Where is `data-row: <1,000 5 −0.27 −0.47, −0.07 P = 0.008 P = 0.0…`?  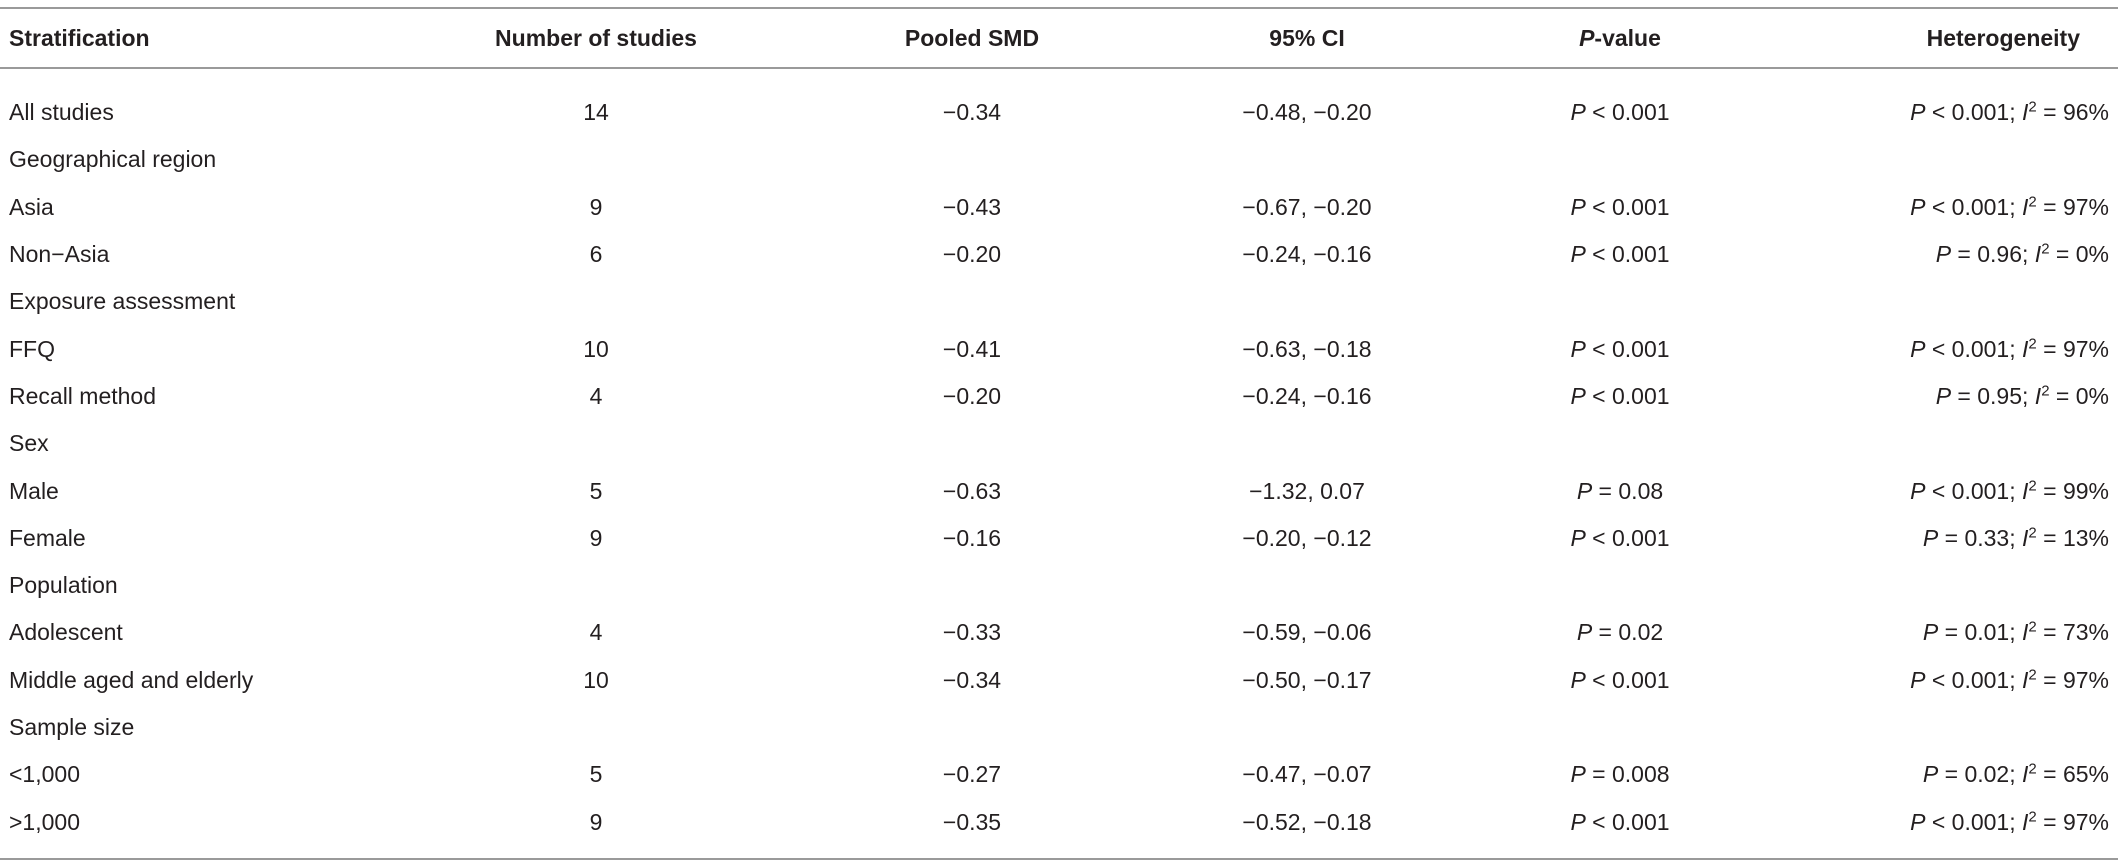 data-row: <1,000 5 −0.27 −0.47, −0.07 P = 0.008 P = 0.0… is located at coordinates (1059, 774).